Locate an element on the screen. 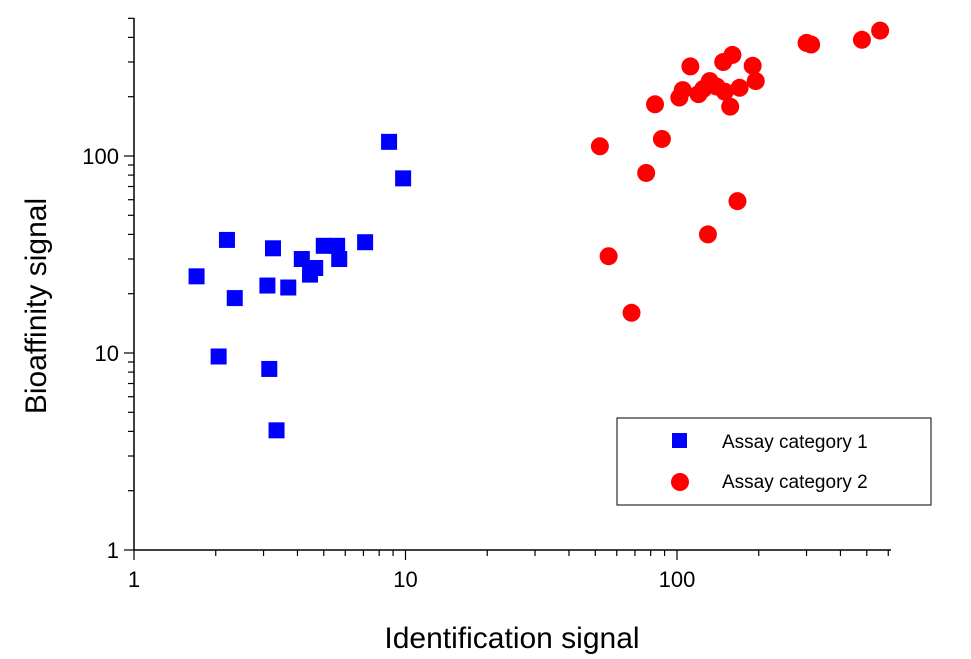 The height and width of the screenshot is (659, 971). y-tick-label: 100 is located at coordinates (100, 156).